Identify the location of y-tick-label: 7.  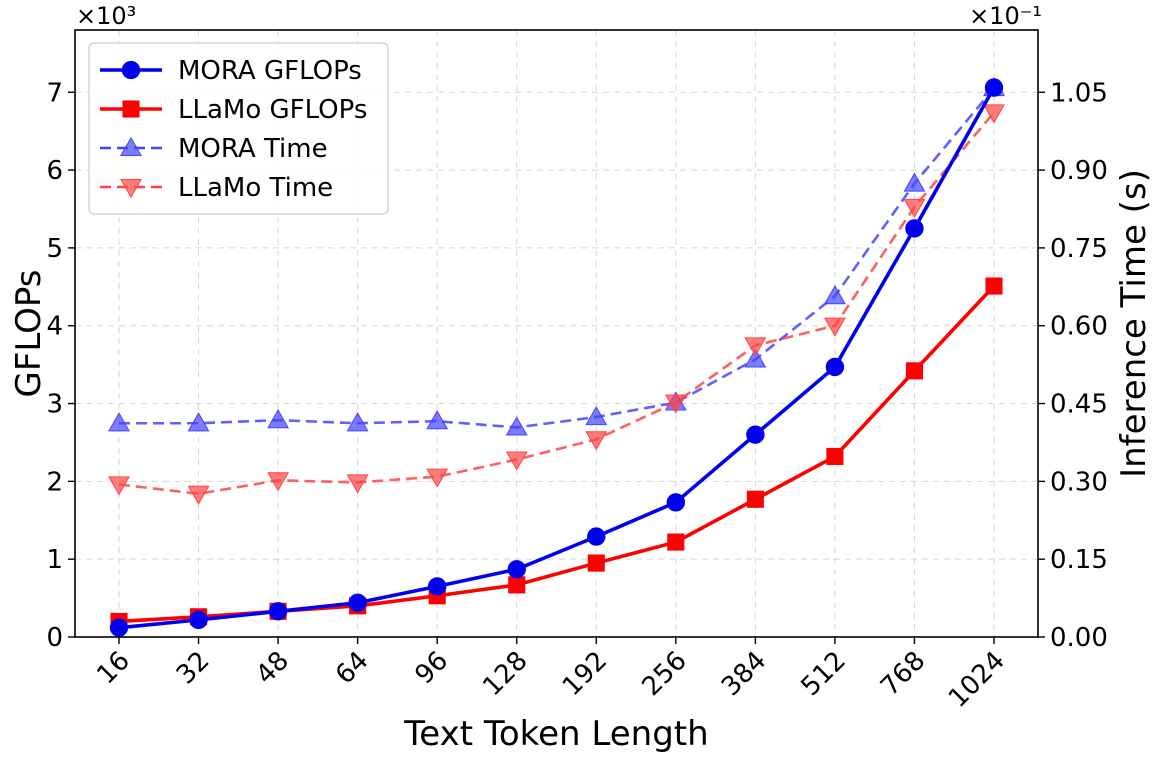
(54, 93).